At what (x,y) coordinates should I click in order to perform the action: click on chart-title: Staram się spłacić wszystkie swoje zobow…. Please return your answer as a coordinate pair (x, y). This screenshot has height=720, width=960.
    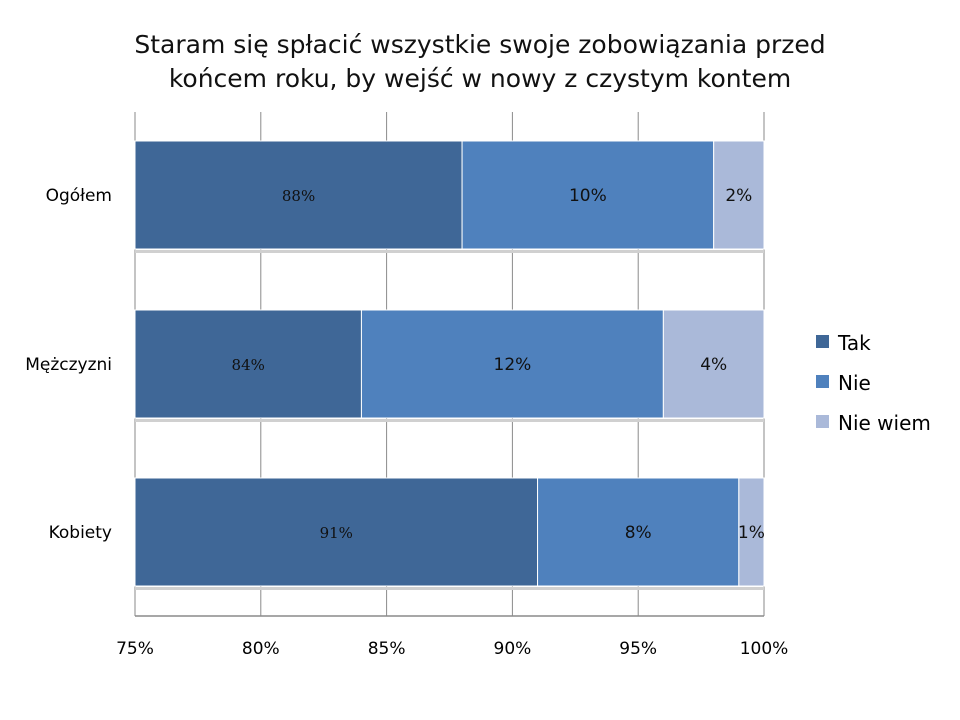
    Looking at the image, I should click on (480, 62).